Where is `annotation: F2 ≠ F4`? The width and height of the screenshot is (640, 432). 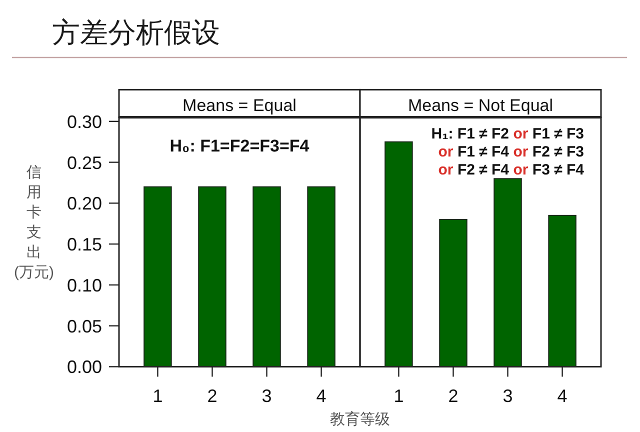
annotation: F2 ≠ F4 is located at coordinates (483, 169).